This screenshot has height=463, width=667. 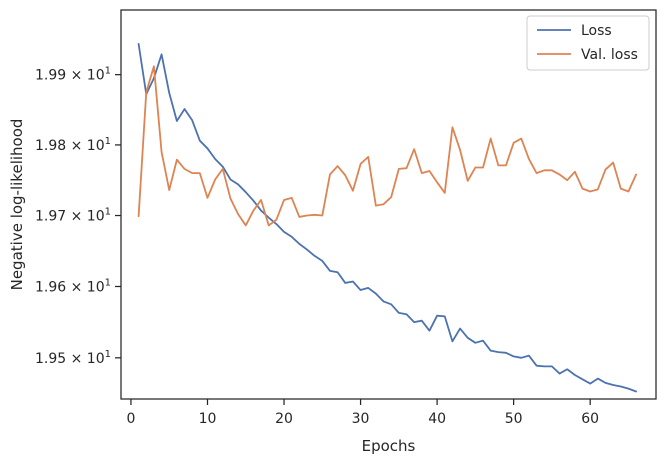 What do you see at coordinates (73, 286) in the screenshot?
I see `y-tick-label: 1.96 × 10¹` at bounding box center [73, 286].